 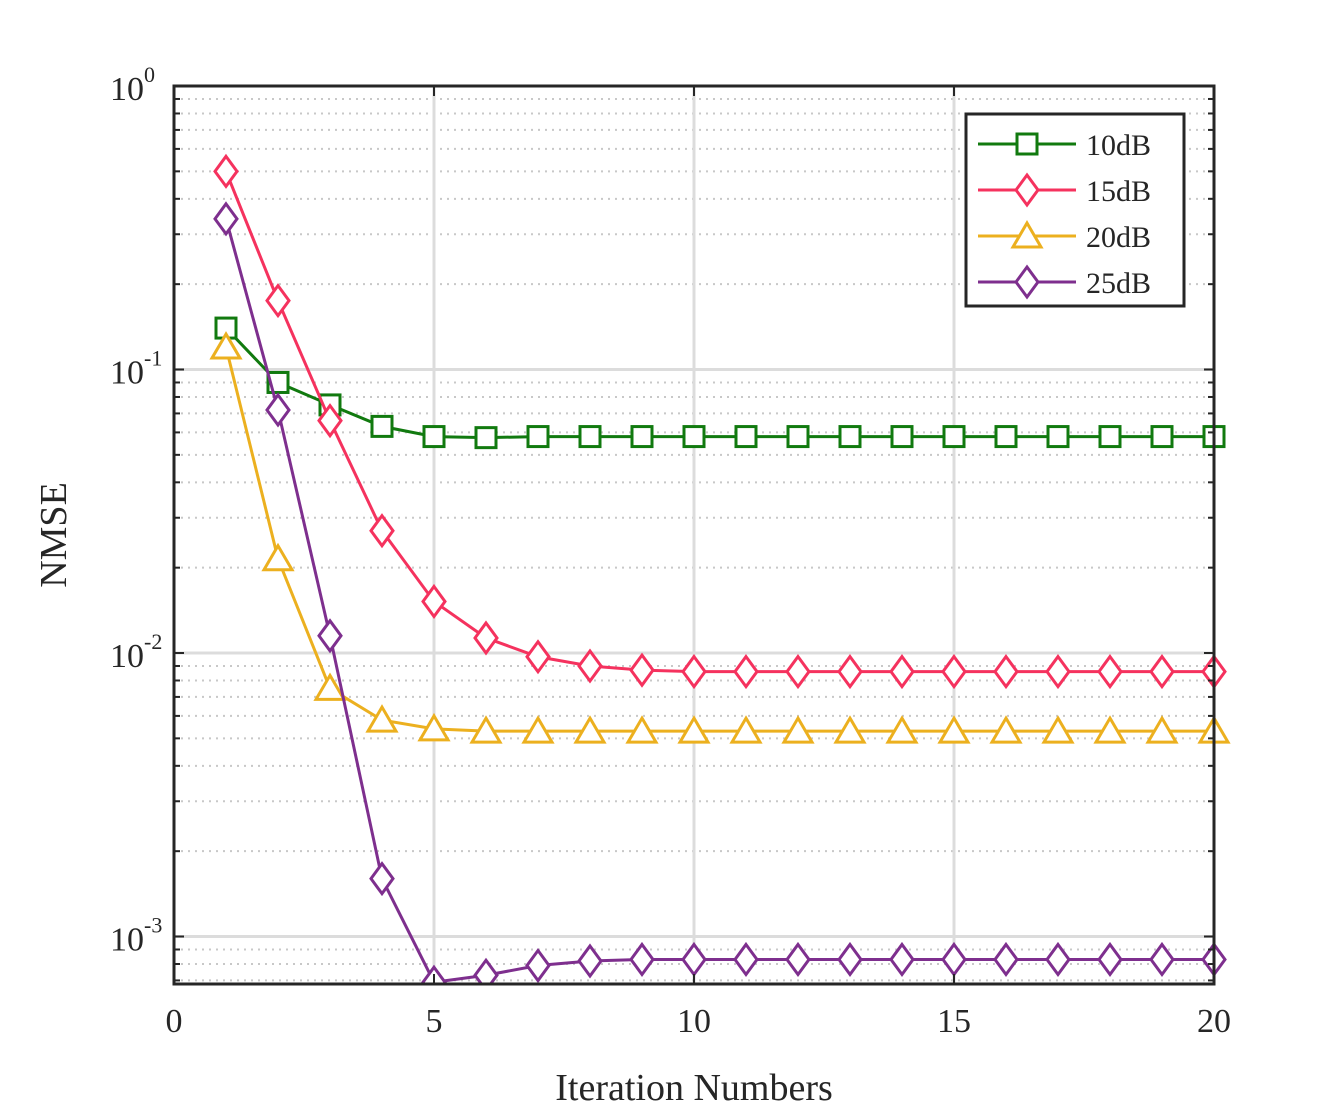 I want to click on y-tick-exponent: -1, so click(x=153, y=358).